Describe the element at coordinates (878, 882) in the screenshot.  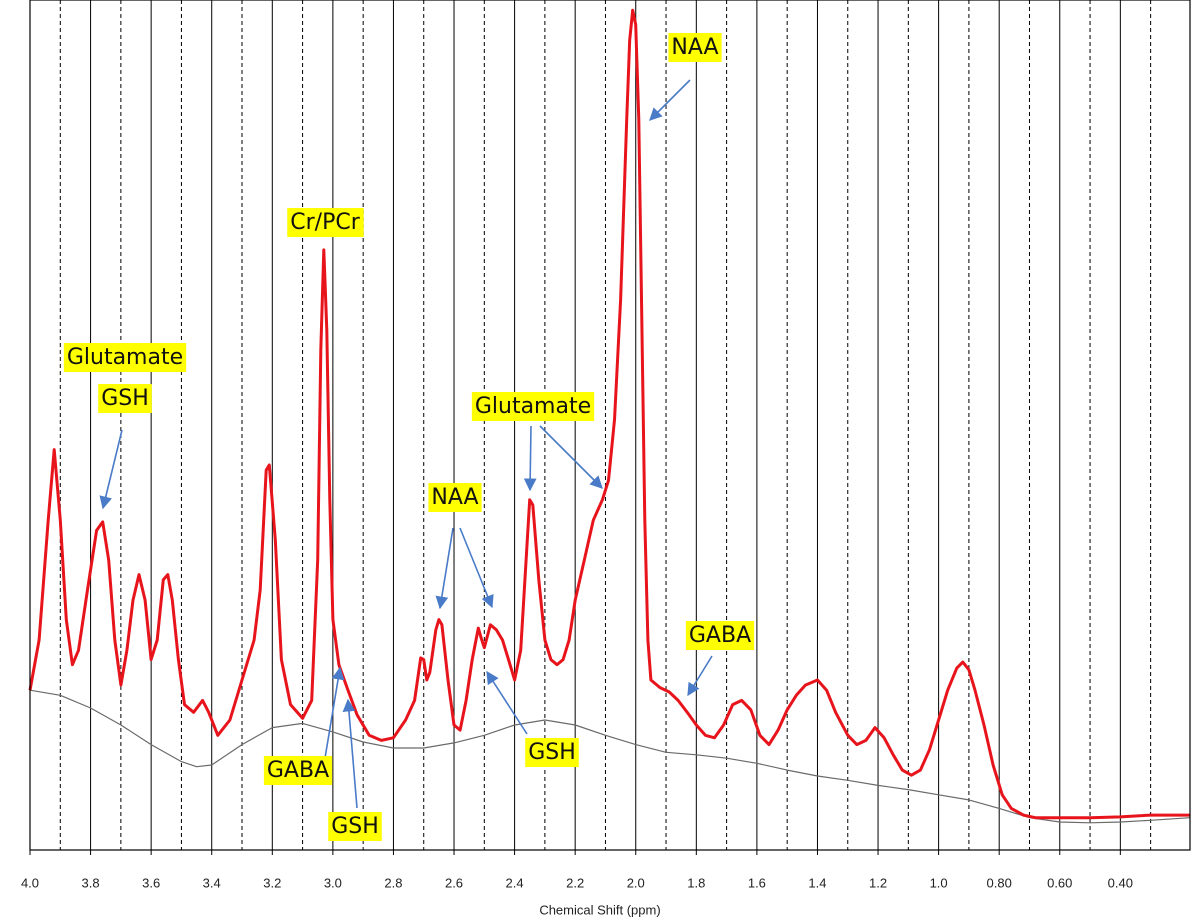
I see `x-tick-label: 1.2` at that location.